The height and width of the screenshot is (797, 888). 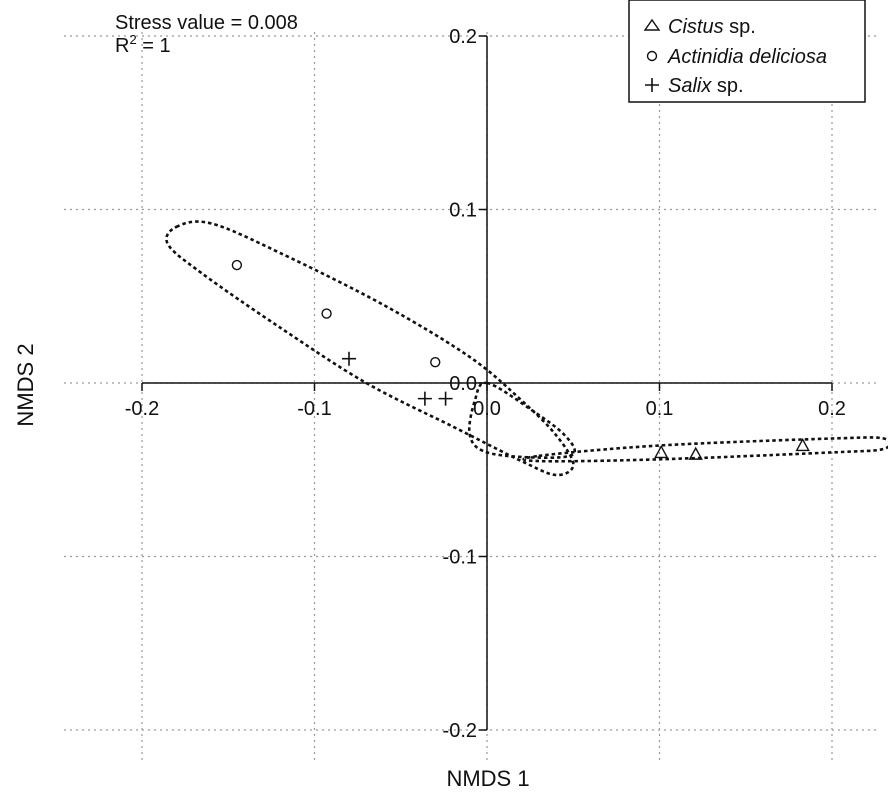 I want to click on r2-prefix: R, so click(x=122, y=46).